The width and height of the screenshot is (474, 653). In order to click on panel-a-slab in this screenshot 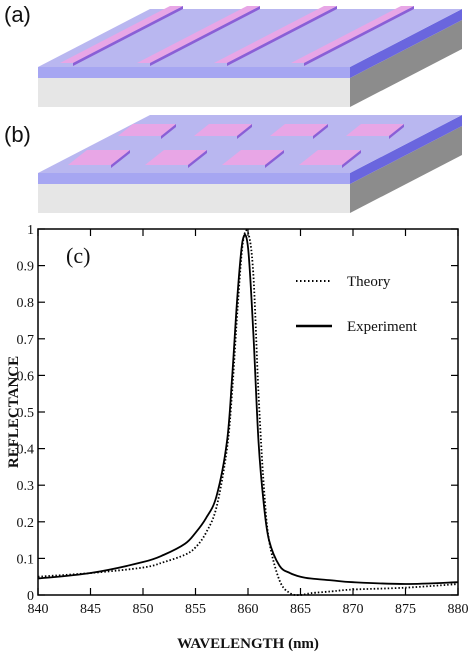, I will do `click(250, 56)`.